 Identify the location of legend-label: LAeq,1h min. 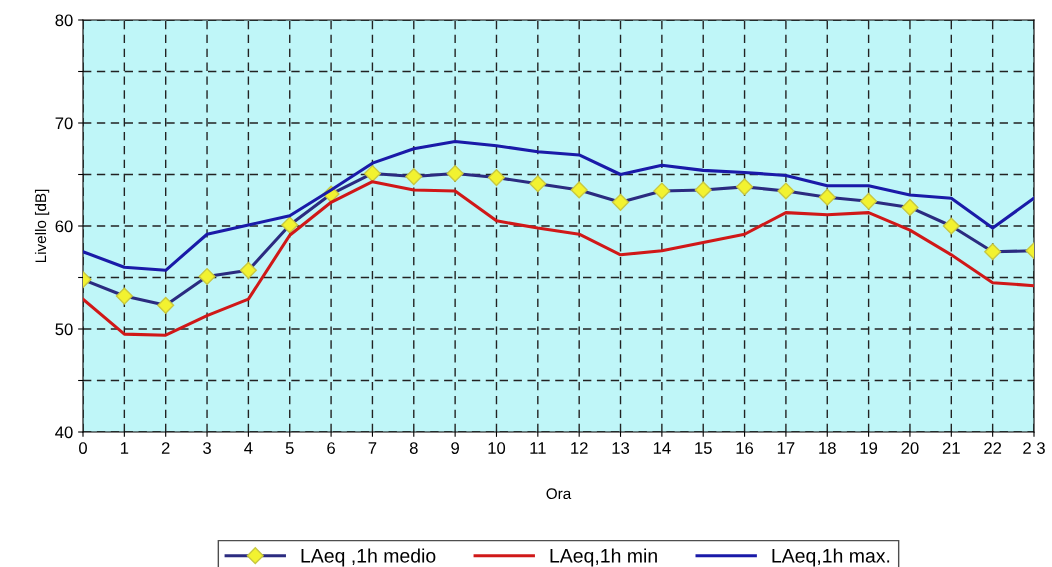
(603, 557).